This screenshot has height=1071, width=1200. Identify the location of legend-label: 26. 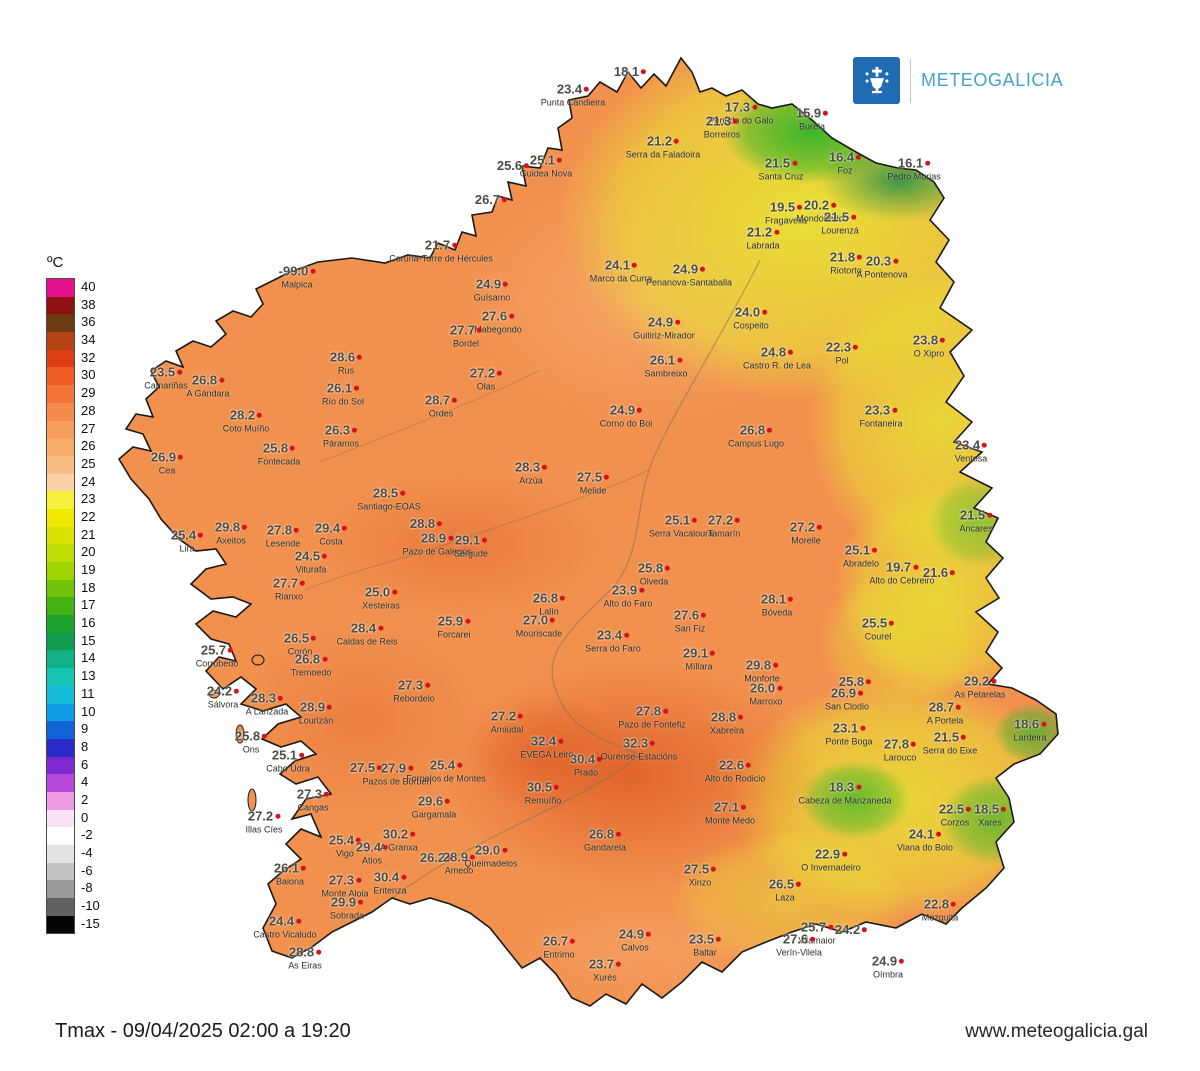
(88, 446).